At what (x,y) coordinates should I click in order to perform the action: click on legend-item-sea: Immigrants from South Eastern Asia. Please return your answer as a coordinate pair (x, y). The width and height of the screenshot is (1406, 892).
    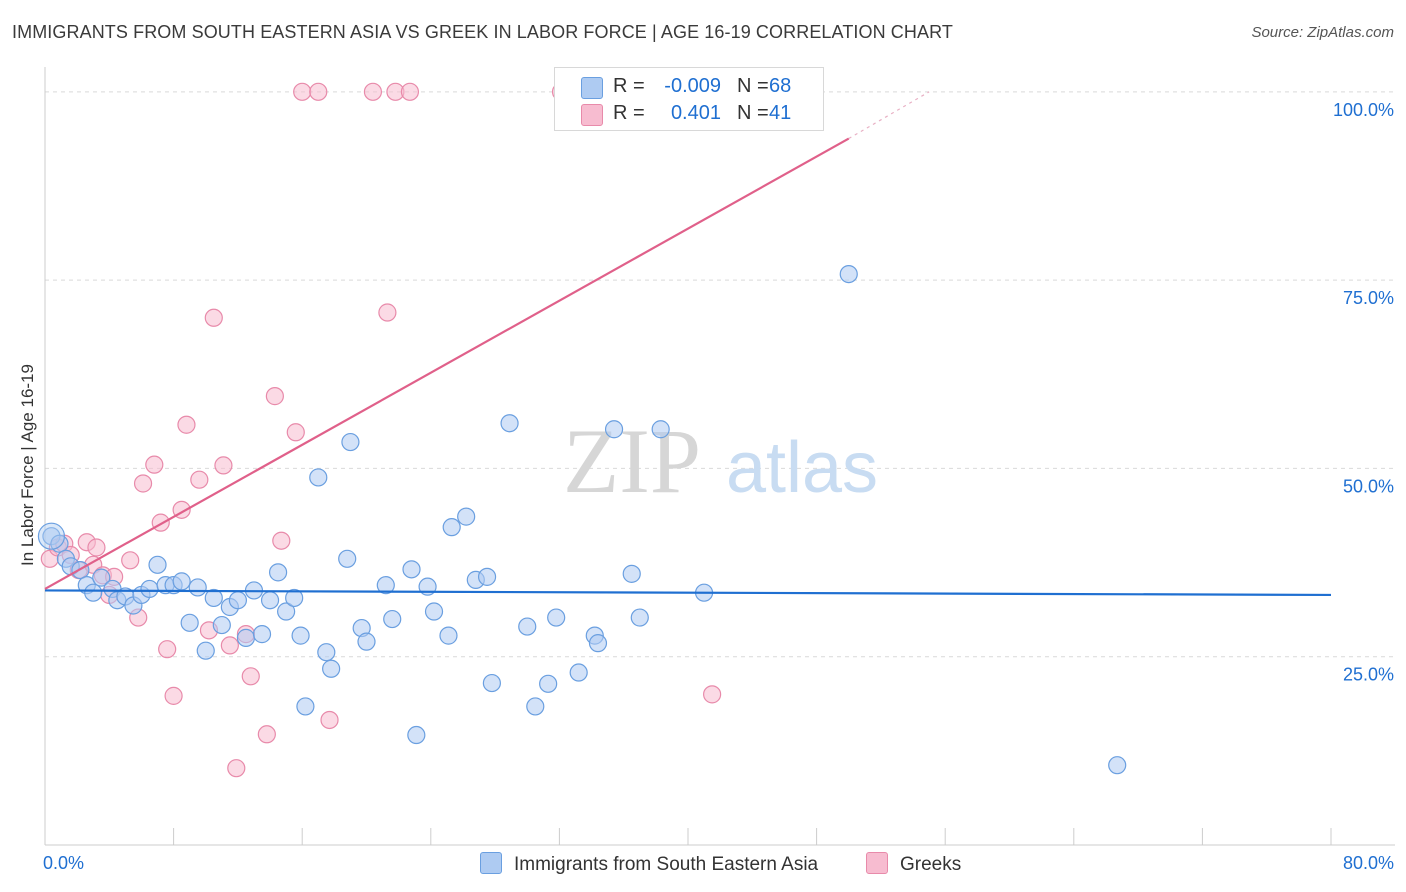
    Looking at the image, I should click on (649, 864).